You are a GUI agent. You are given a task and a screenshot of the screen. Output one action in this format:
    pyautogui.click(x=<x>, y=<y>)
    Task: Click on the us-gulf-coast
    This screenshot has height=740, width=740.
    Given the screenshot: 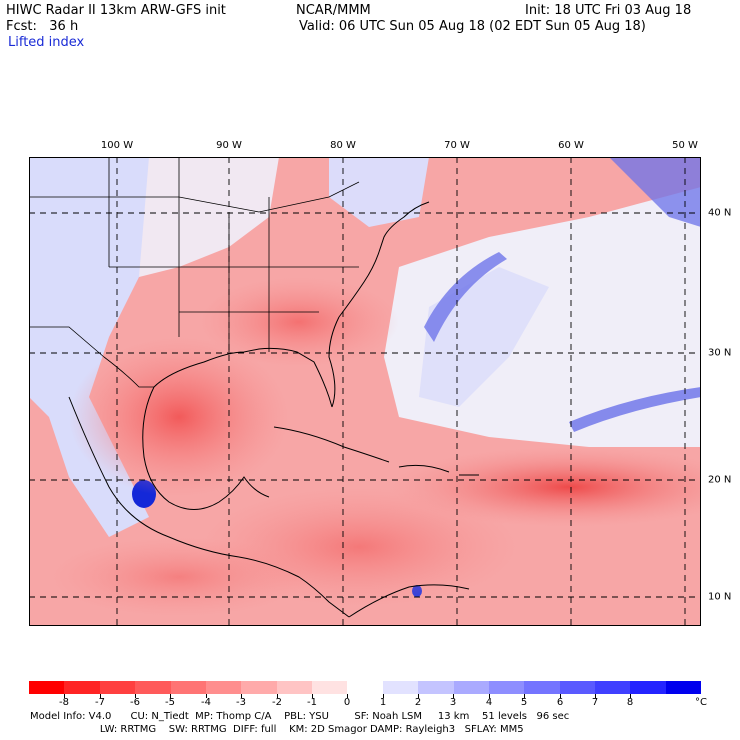 What is the action you would take?
    pyautogui.click(x=243, y=377)
    